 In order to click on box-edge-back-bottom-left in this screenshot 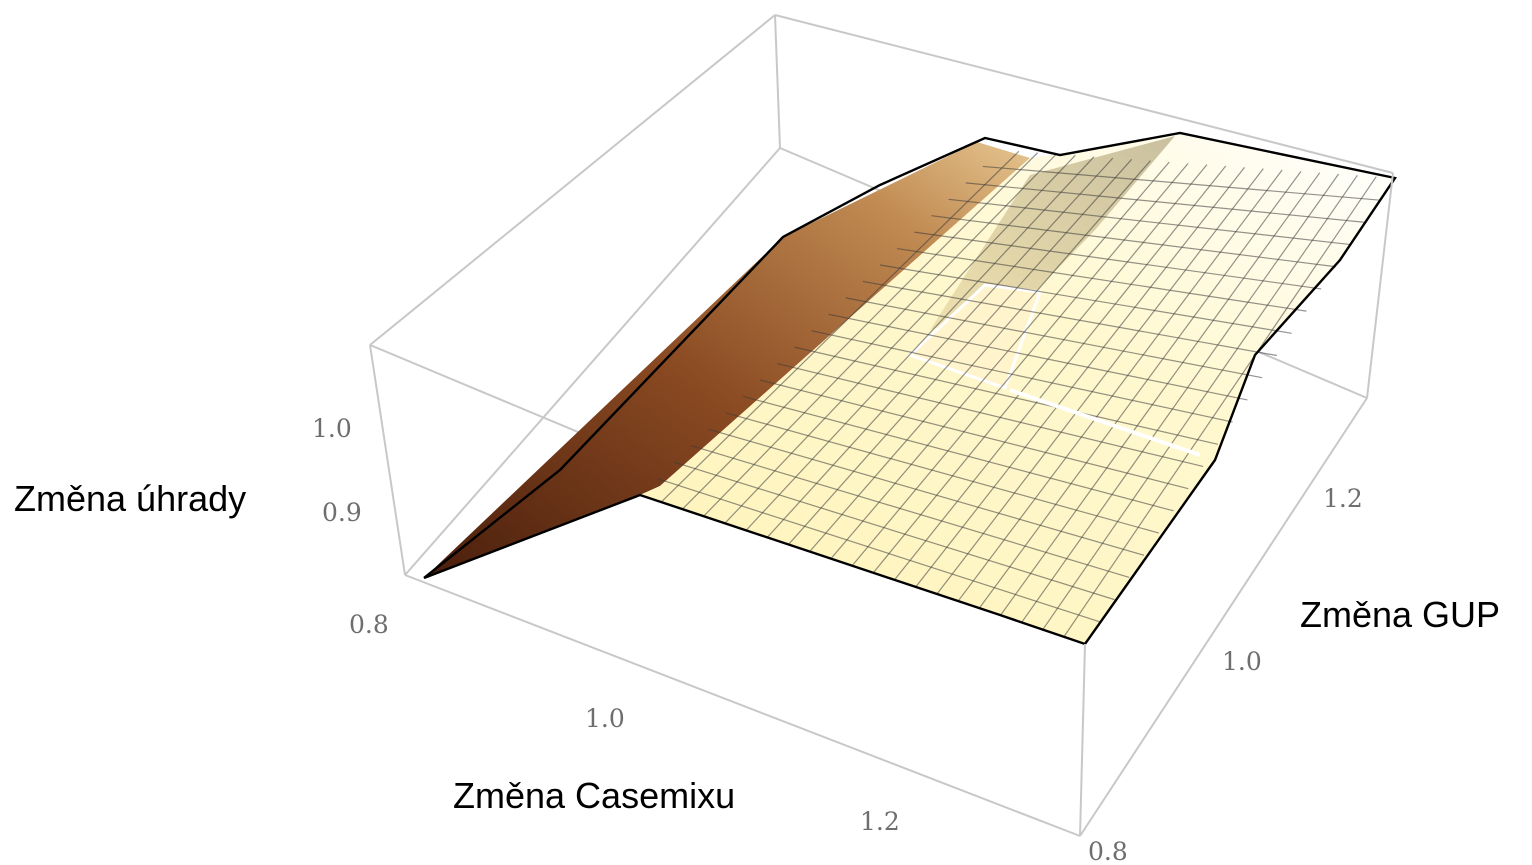, I will do `click(592, 361)`.